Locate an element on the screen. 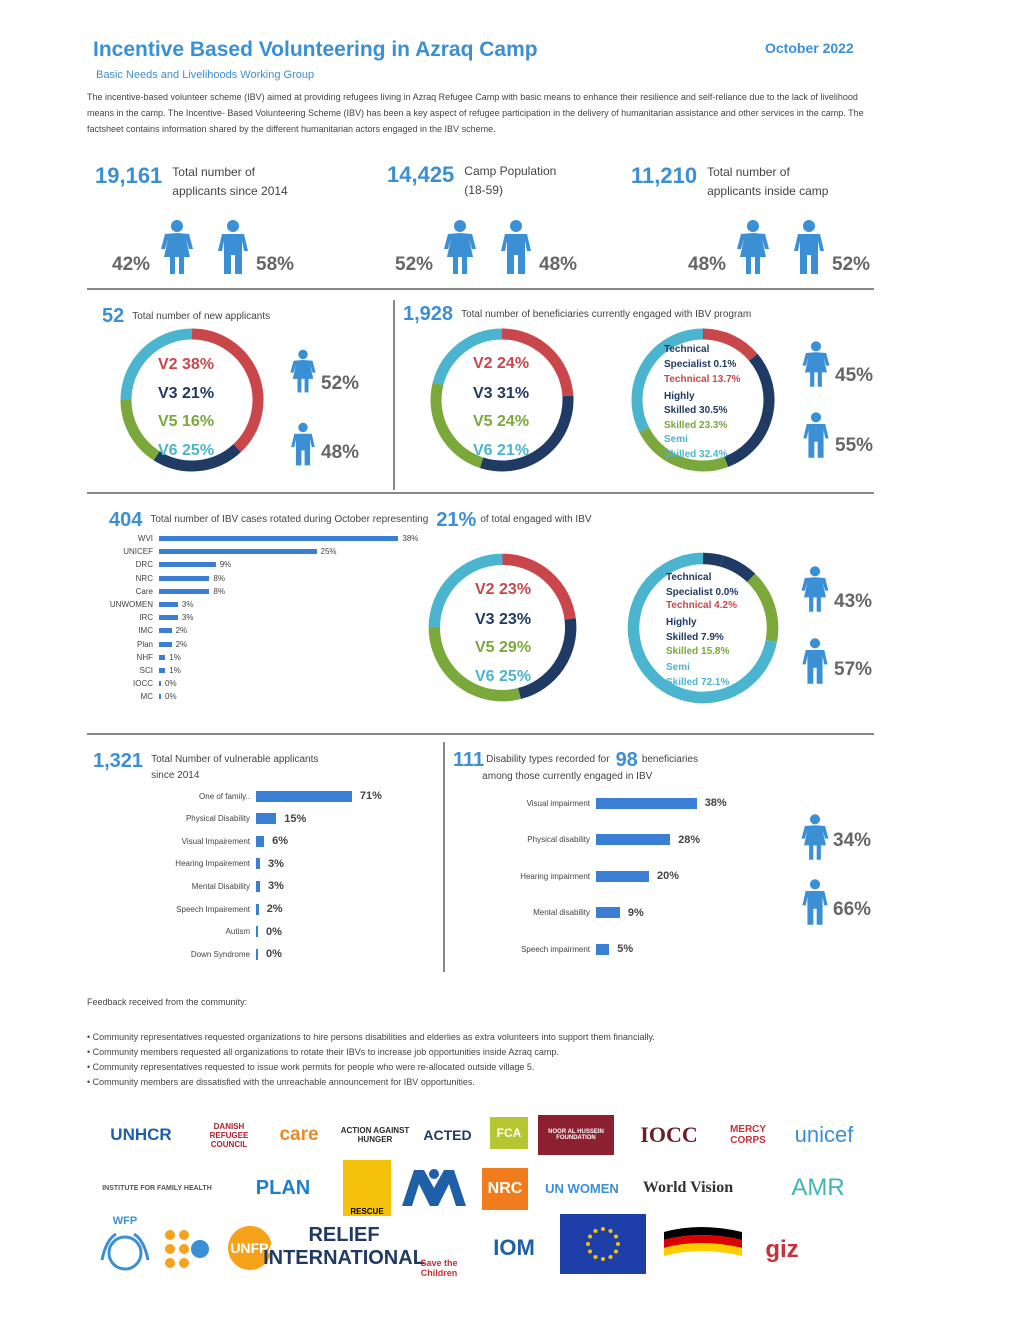 Image resolution: width=1024 pixels, height=1325 pixels. bar-value-label: 5% is located at coordinates (625, 949).